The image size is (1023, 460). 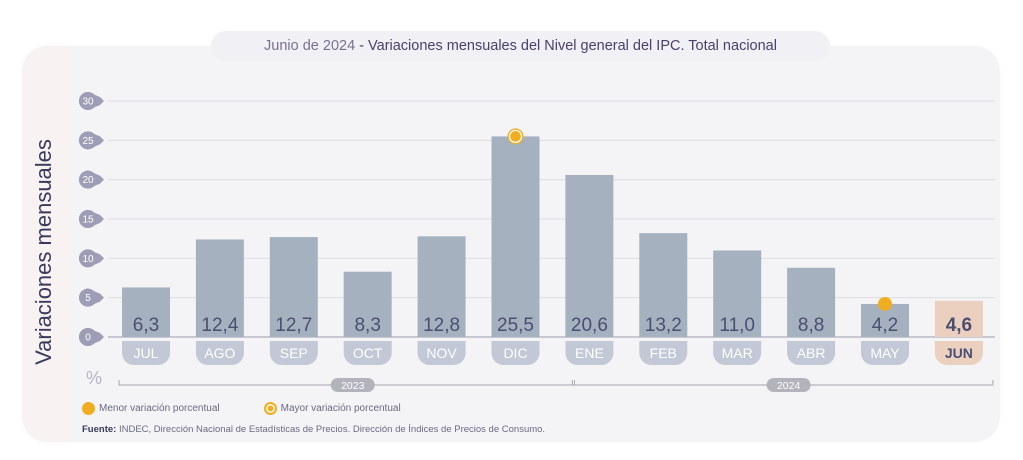 What do you see at coordinates (811, 302) in the screenshot?
I see `bar-abr` at bounding box center [811, 302].